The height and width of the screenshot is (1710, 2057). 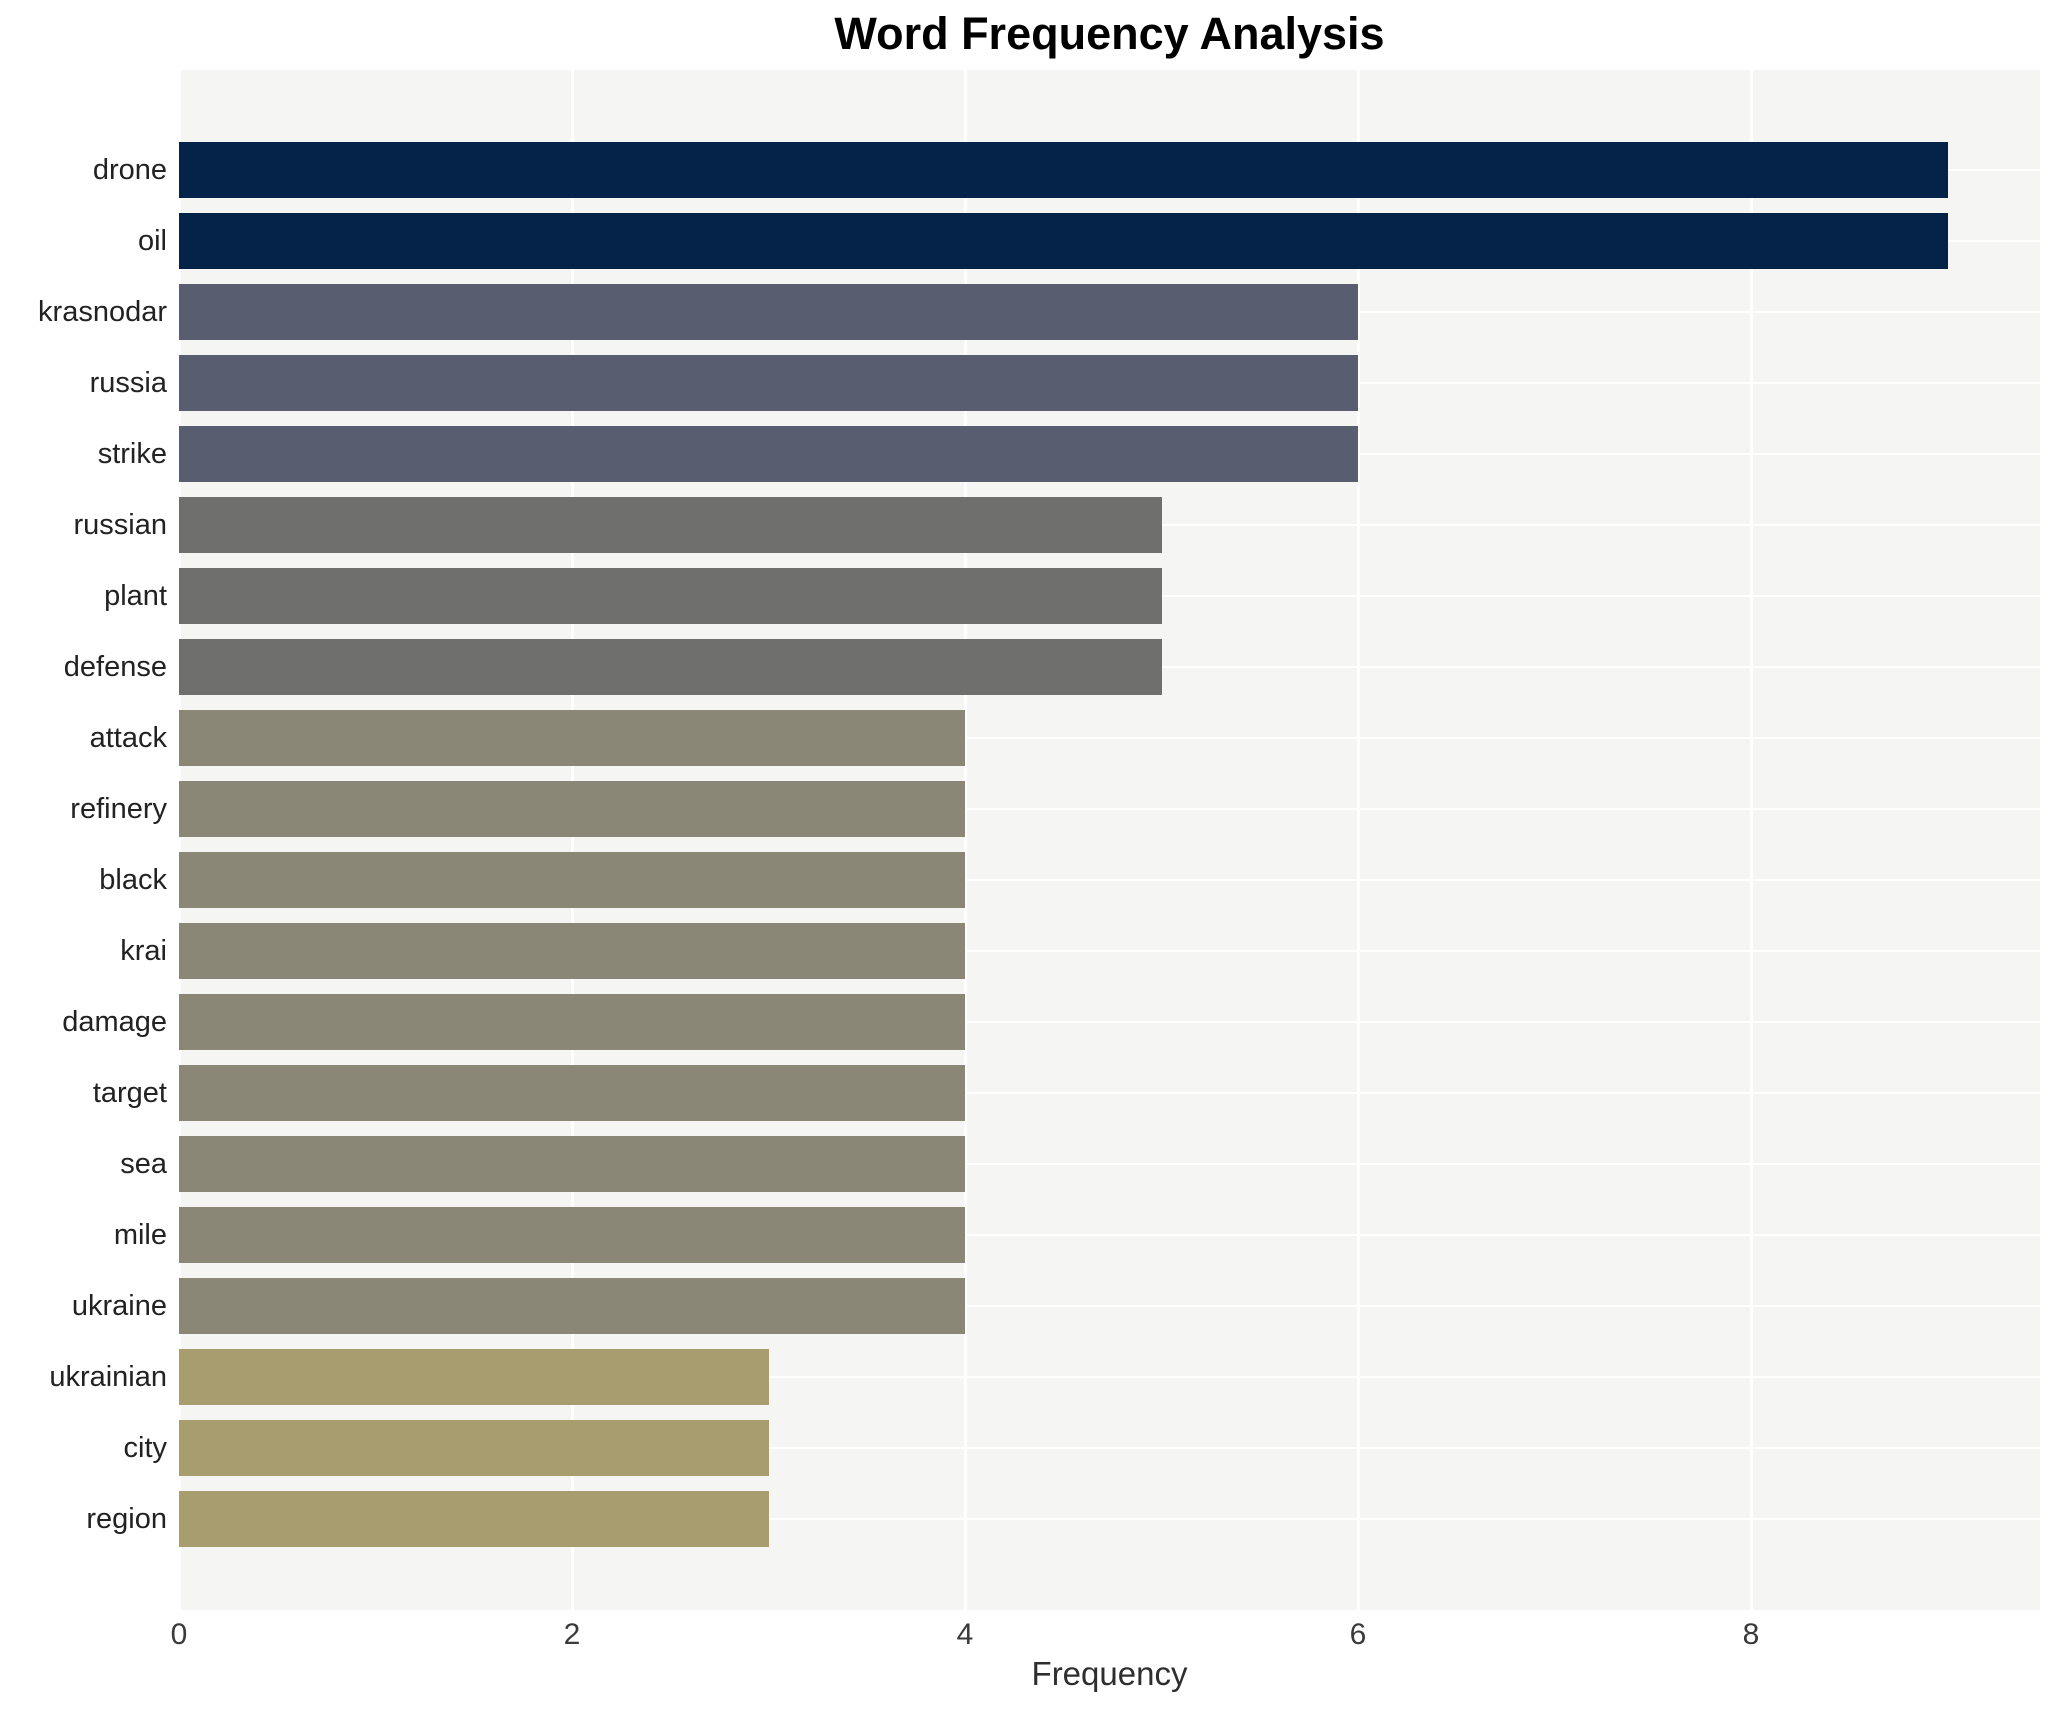 I want to click on bar-russian, so click(x=670, y=525).